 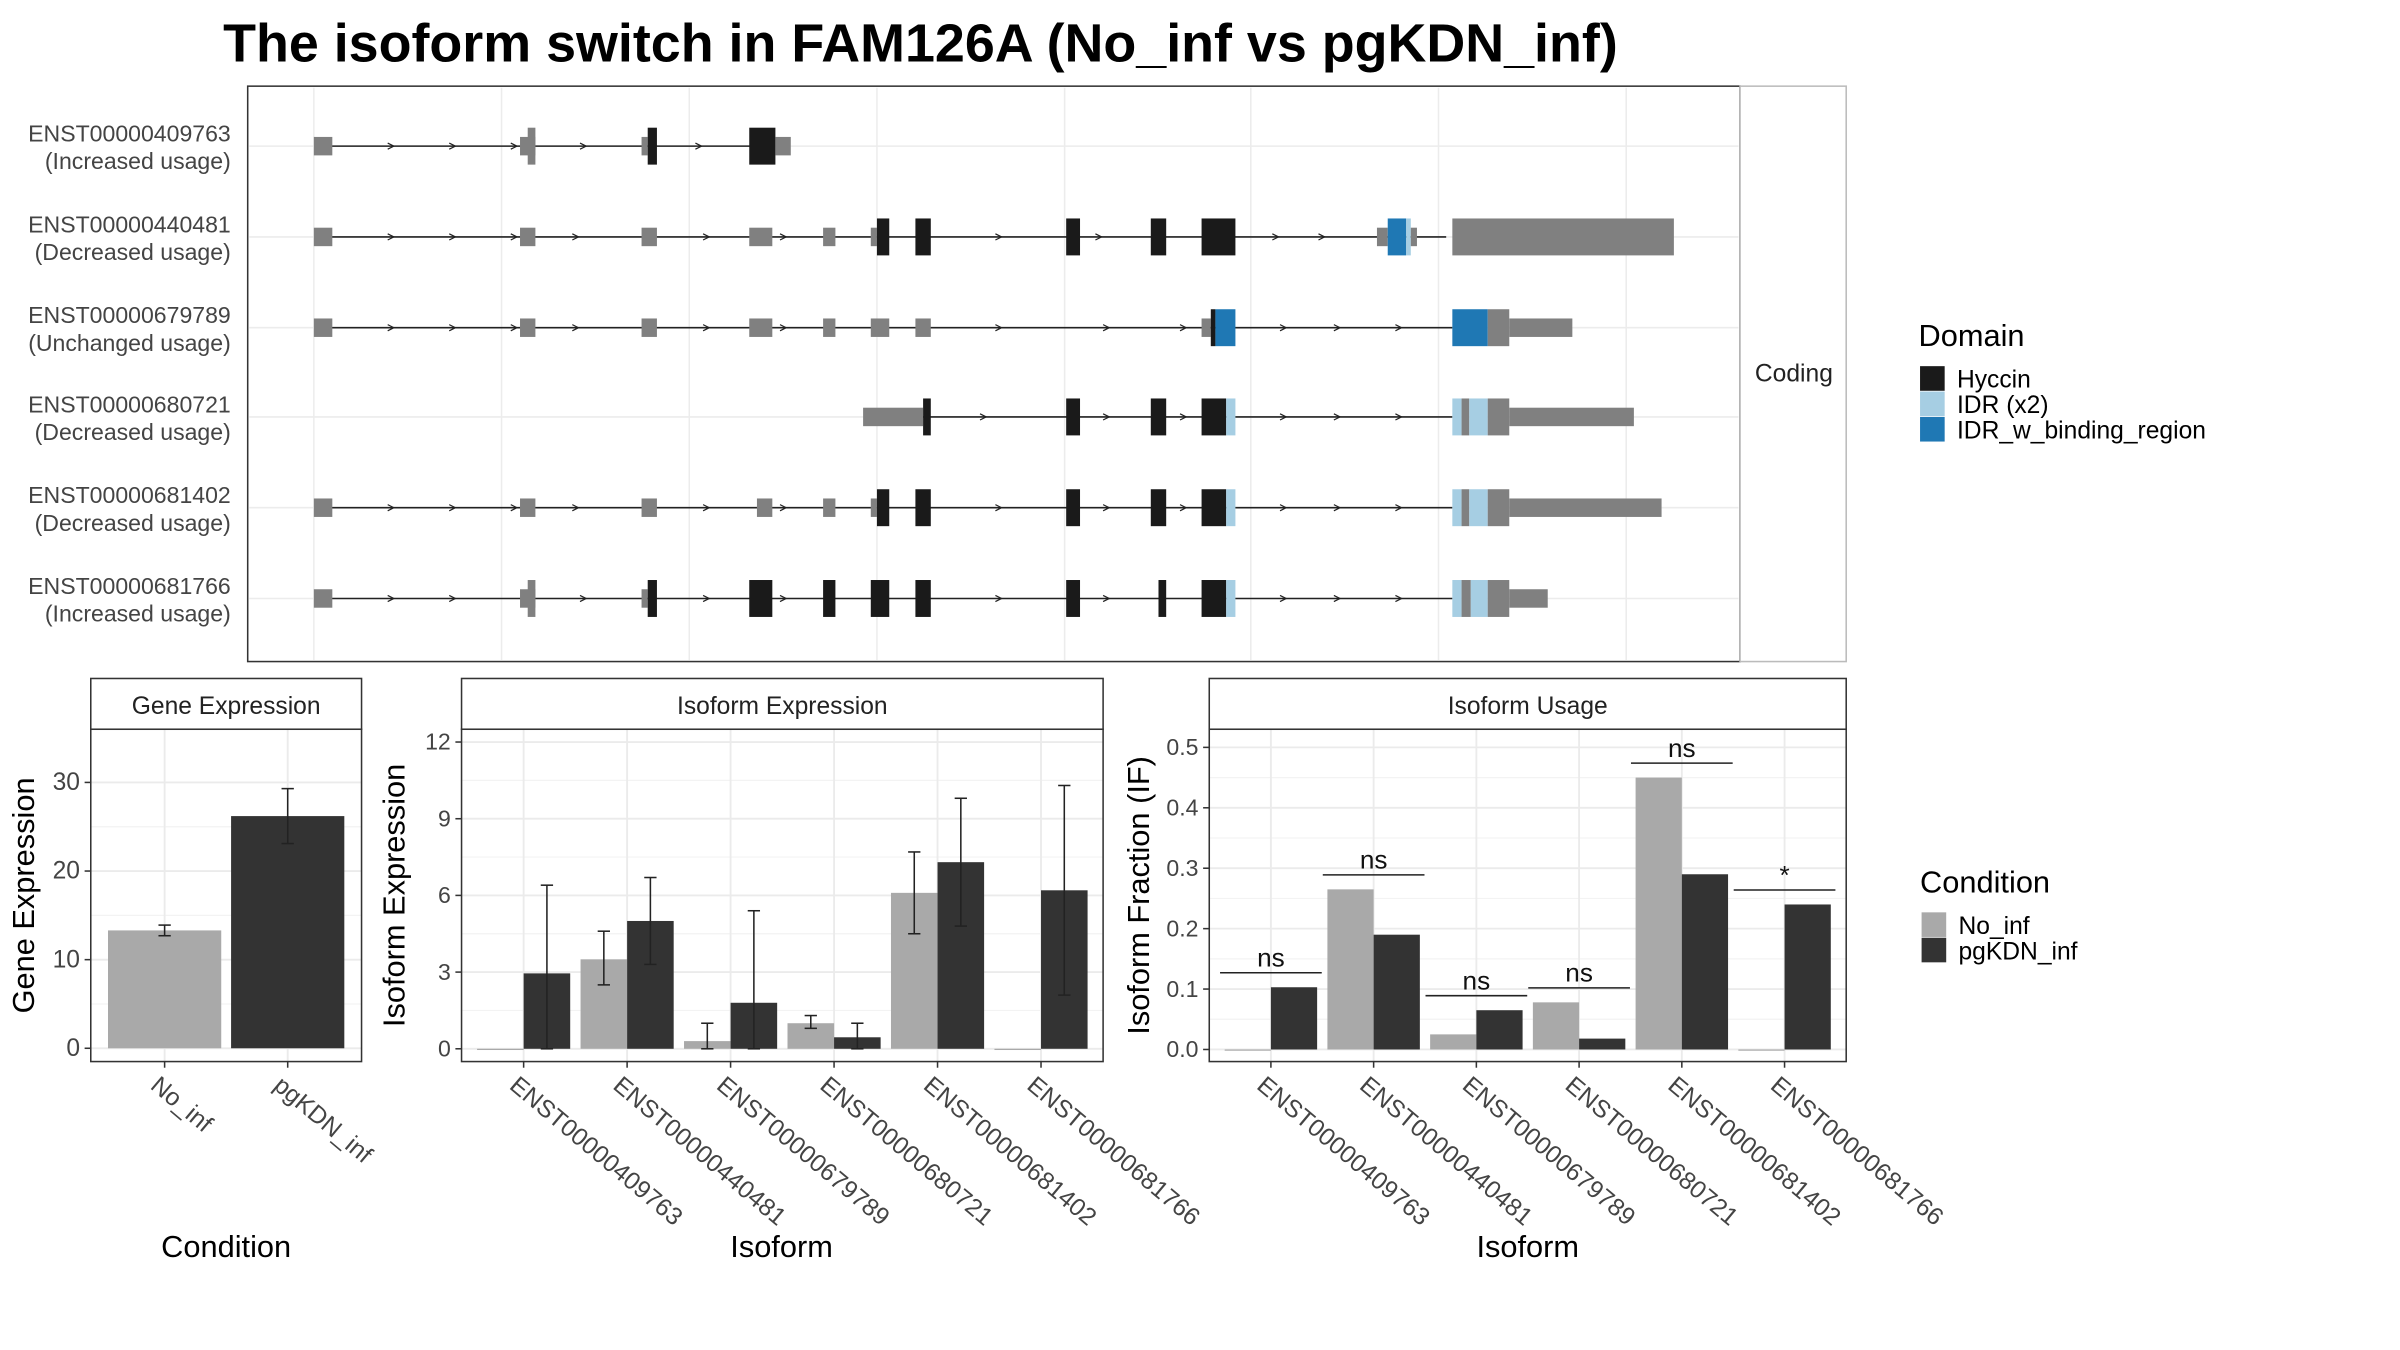 What do you see at coordinates (226, 1246) in the screenshot?
I see `x-axis-label: Condition` at bounding box center [226, 1246].